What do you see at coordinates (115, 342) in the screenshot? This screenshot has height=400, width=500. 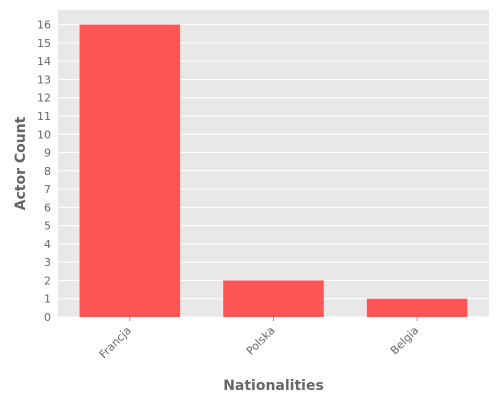 I see `x-tick-label: Francja` at bounding box center [115, 342].